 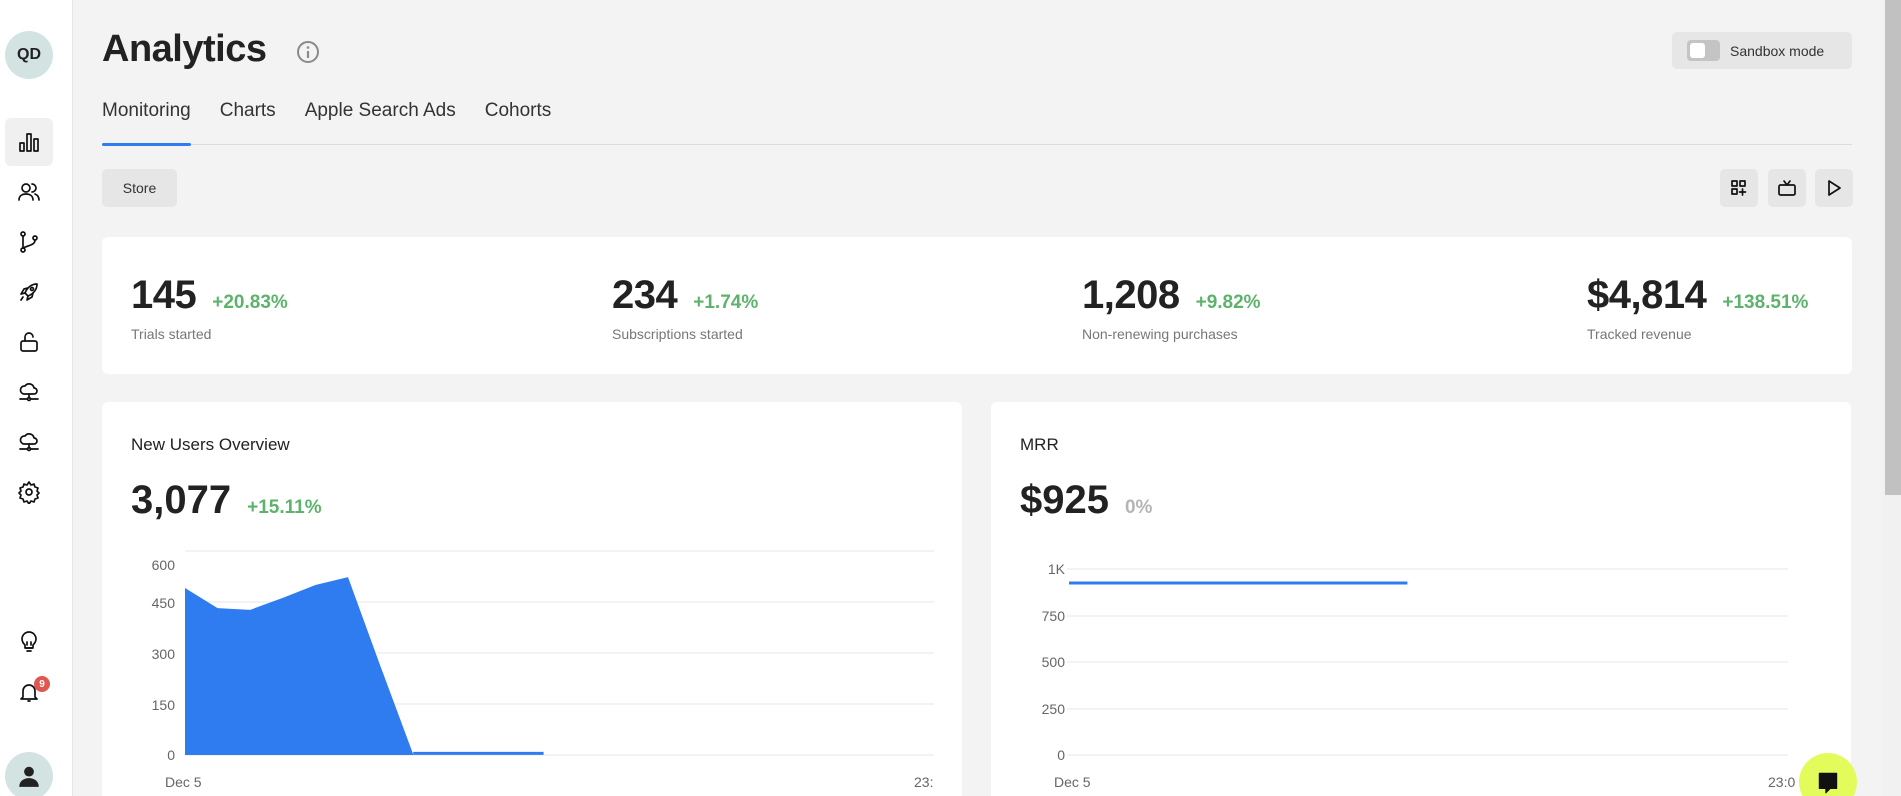 I want to click on tv-icon, so click(x=1787, y=188).